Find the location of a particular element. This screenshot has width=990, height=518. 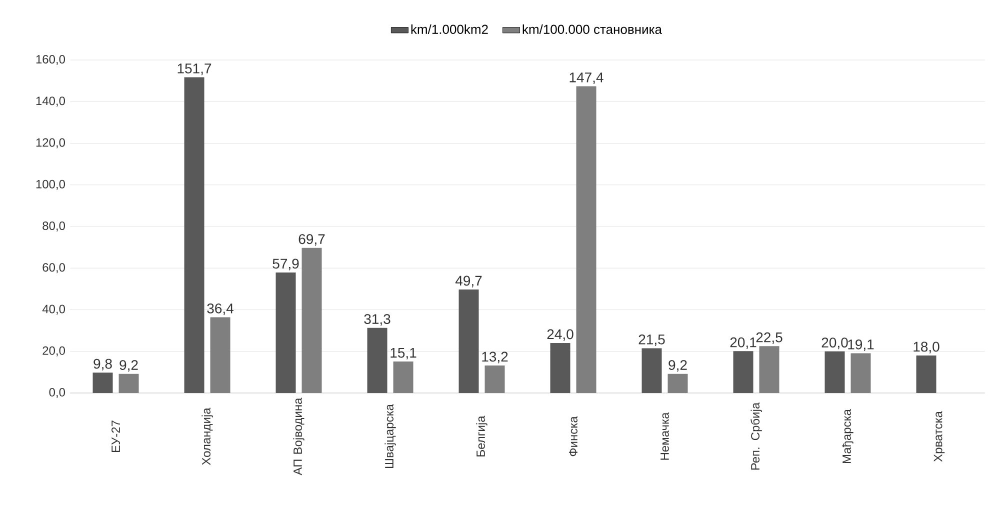

data-label: 147,4 is located at coordinates (587, 78).